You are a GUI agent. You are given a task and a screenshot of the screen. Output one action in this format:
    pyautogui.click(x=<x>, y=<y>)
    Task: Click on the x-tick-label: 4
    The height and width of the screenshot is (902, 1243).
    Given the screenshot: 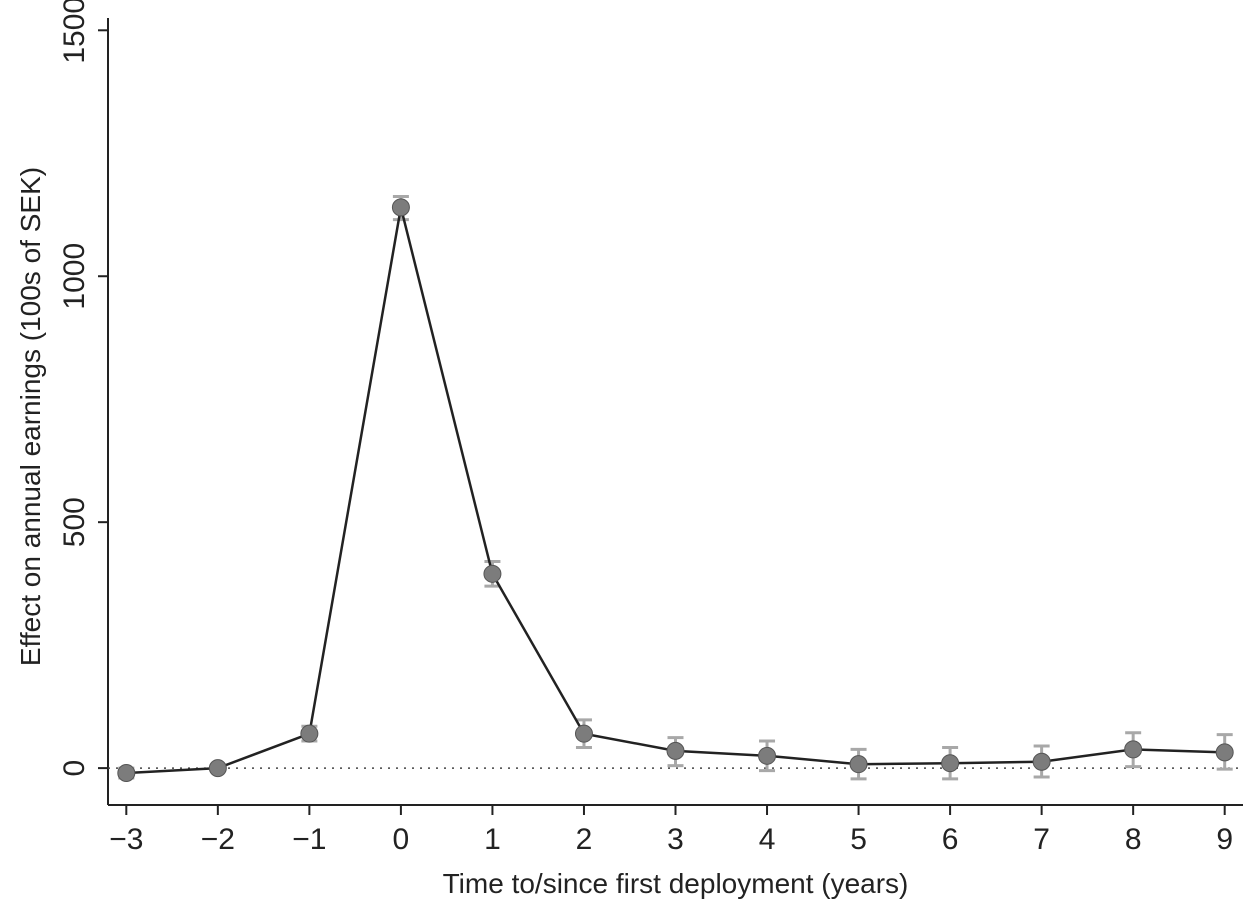 What is the action you would take?
    pyautogui.click(x=767, y=839)
    